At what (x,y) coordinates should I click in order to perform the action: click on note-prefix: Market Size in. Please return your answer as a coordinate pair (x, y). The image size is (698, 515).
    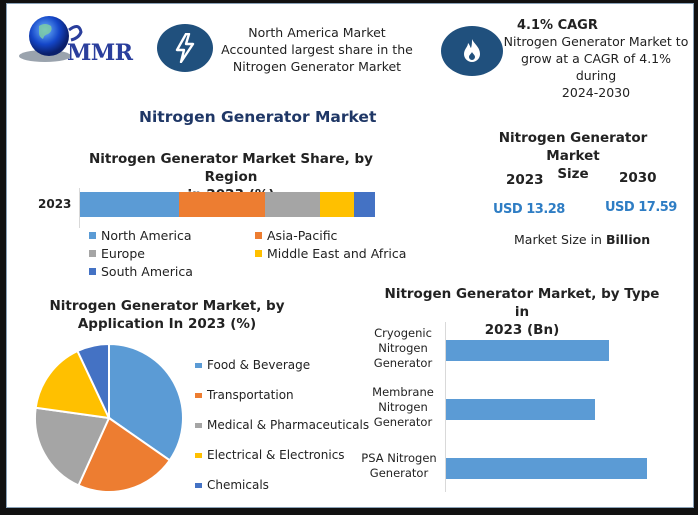
    Looking at the image, I should click on (560, 239).